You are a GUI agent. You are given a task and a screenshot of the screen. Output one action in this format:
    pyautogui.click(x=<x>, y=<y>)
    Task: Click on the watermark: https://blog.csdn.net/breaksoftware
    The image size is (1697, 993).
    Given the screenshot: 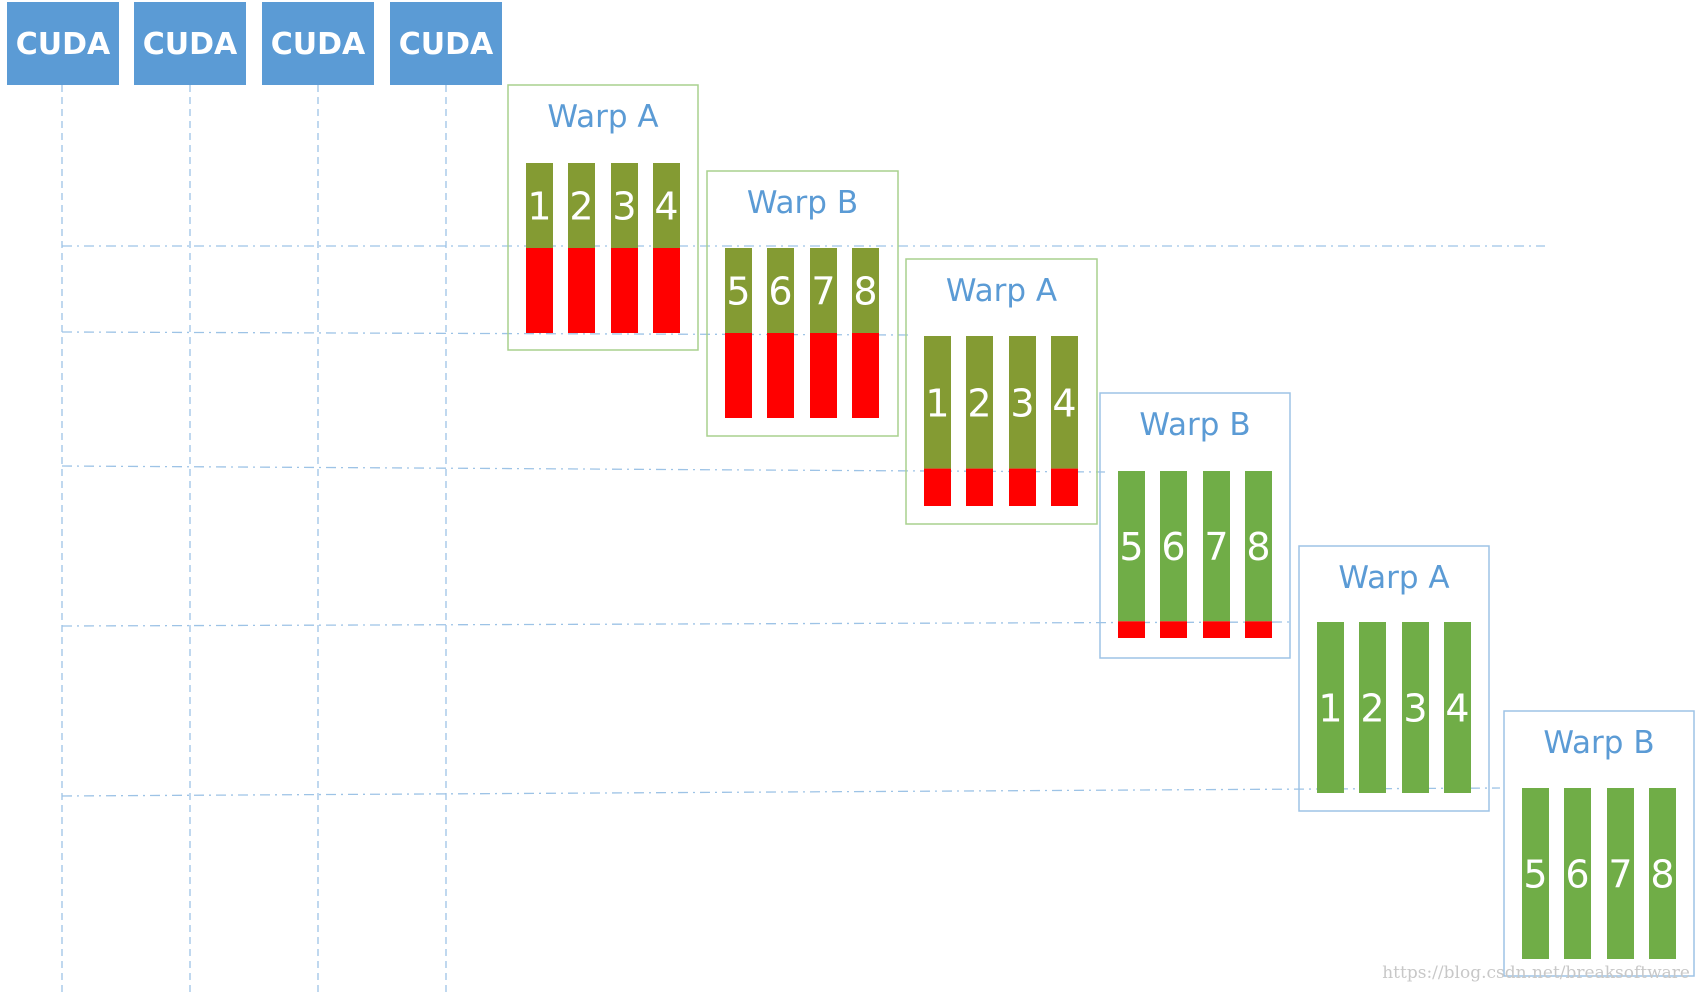 What is the action you would take?
    pyautogui.click(x=1536, y=973)
    